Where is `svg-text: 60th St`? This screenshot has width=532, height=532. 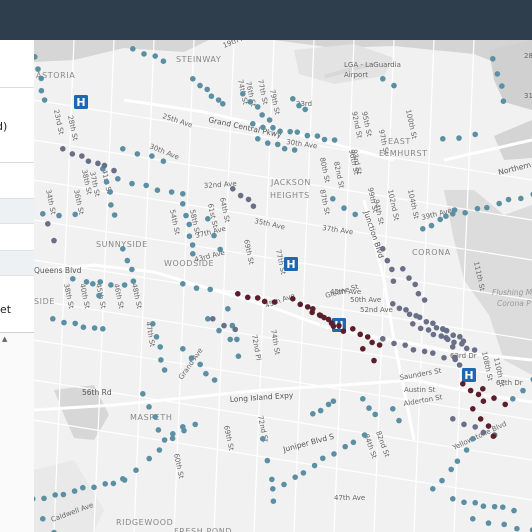 svg-text: 60th St is located at coordinates (178, 466).